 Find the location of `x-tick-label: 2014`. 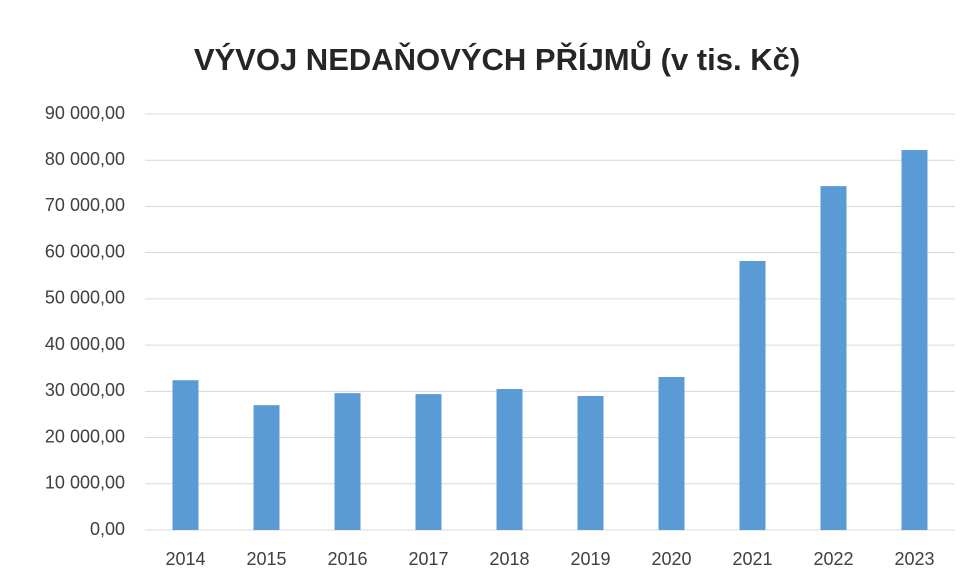

x-tick-label: 2014 is located at coordinates (185, 559).